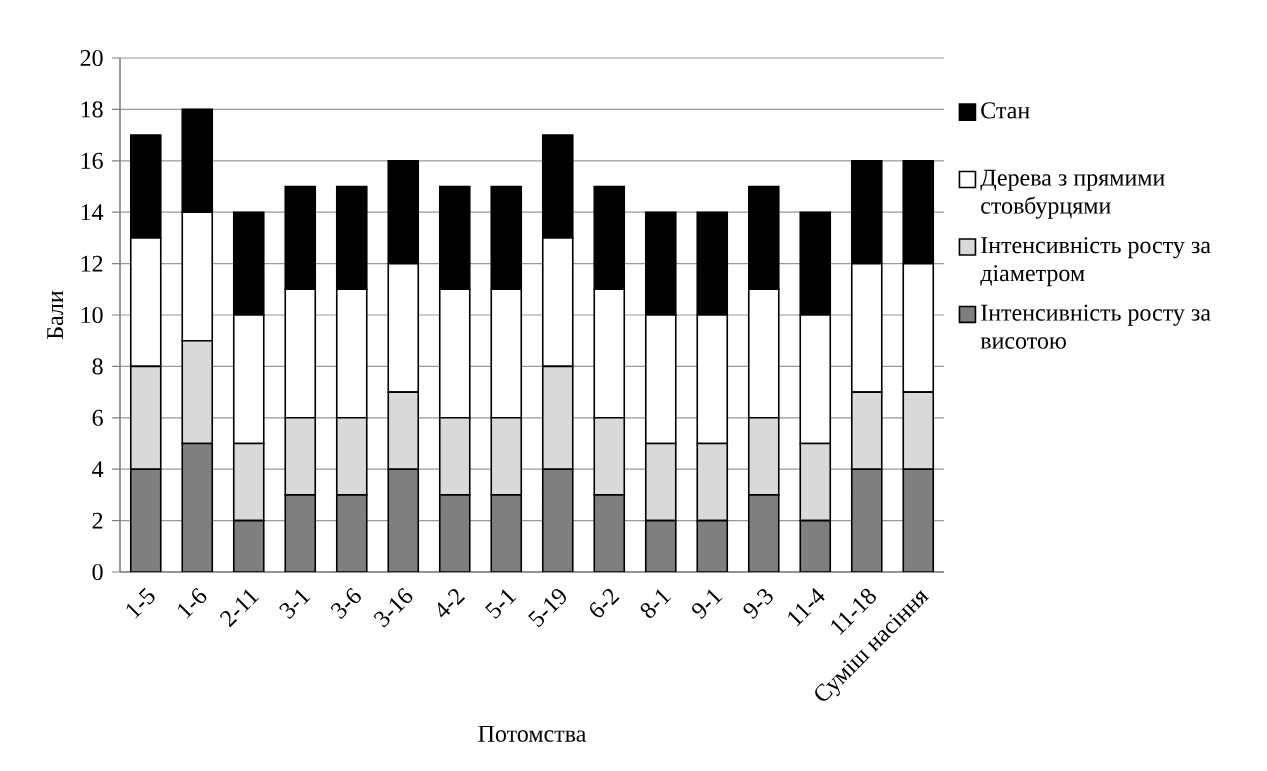  Describe the element at coordinates (97, 520) in the screenshot. I see `y-tick-label: 2` at that location.